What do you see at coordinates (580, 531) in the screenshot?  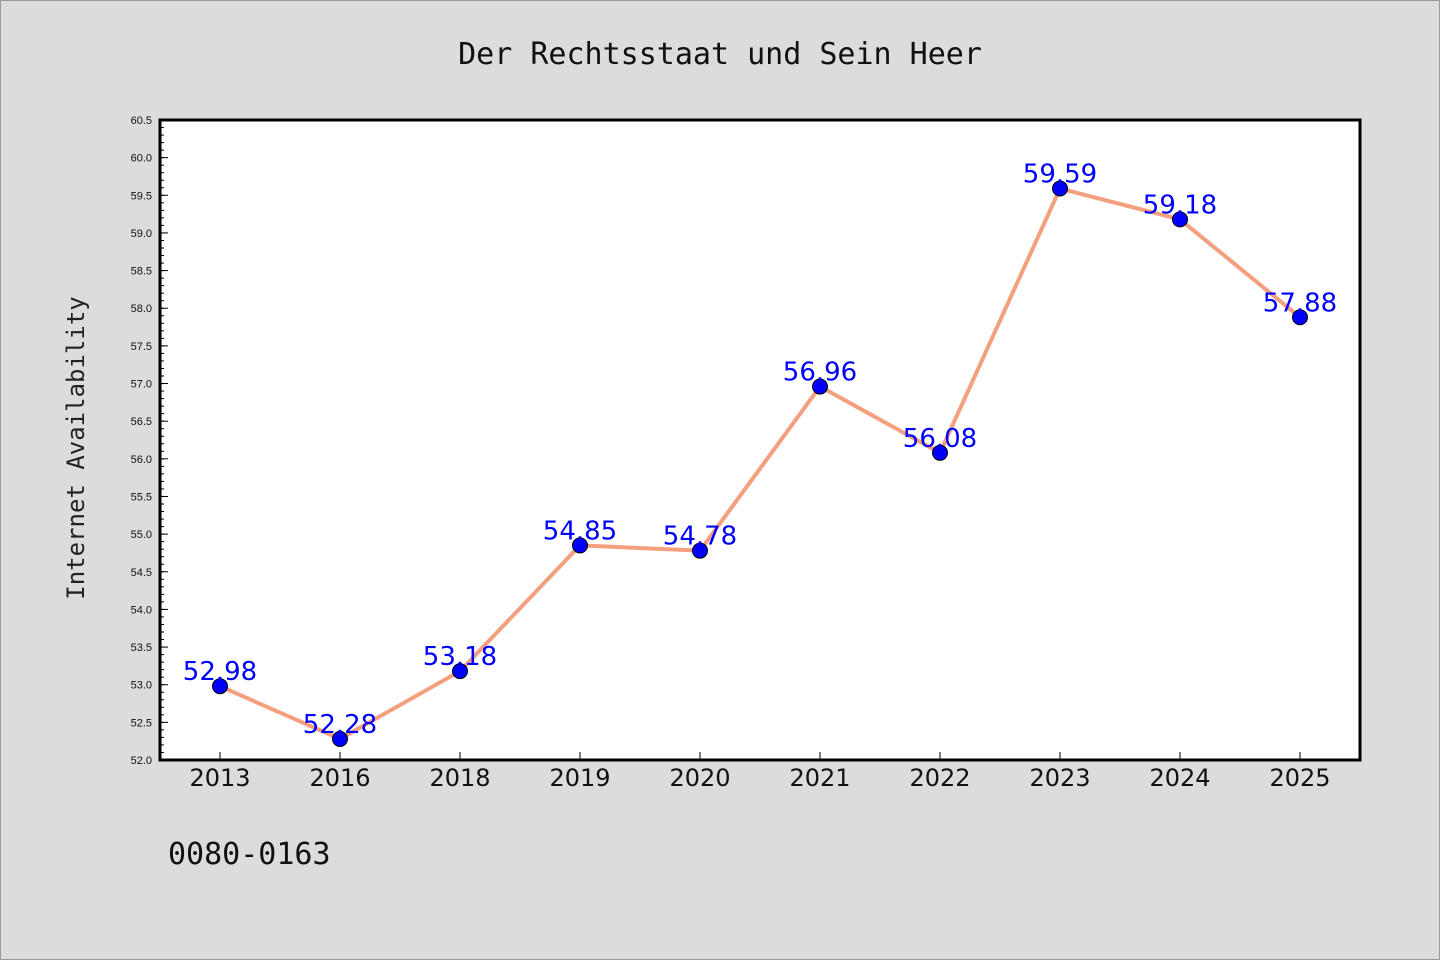 I see `data-label: 54.85` at bounding box center [580, 531].